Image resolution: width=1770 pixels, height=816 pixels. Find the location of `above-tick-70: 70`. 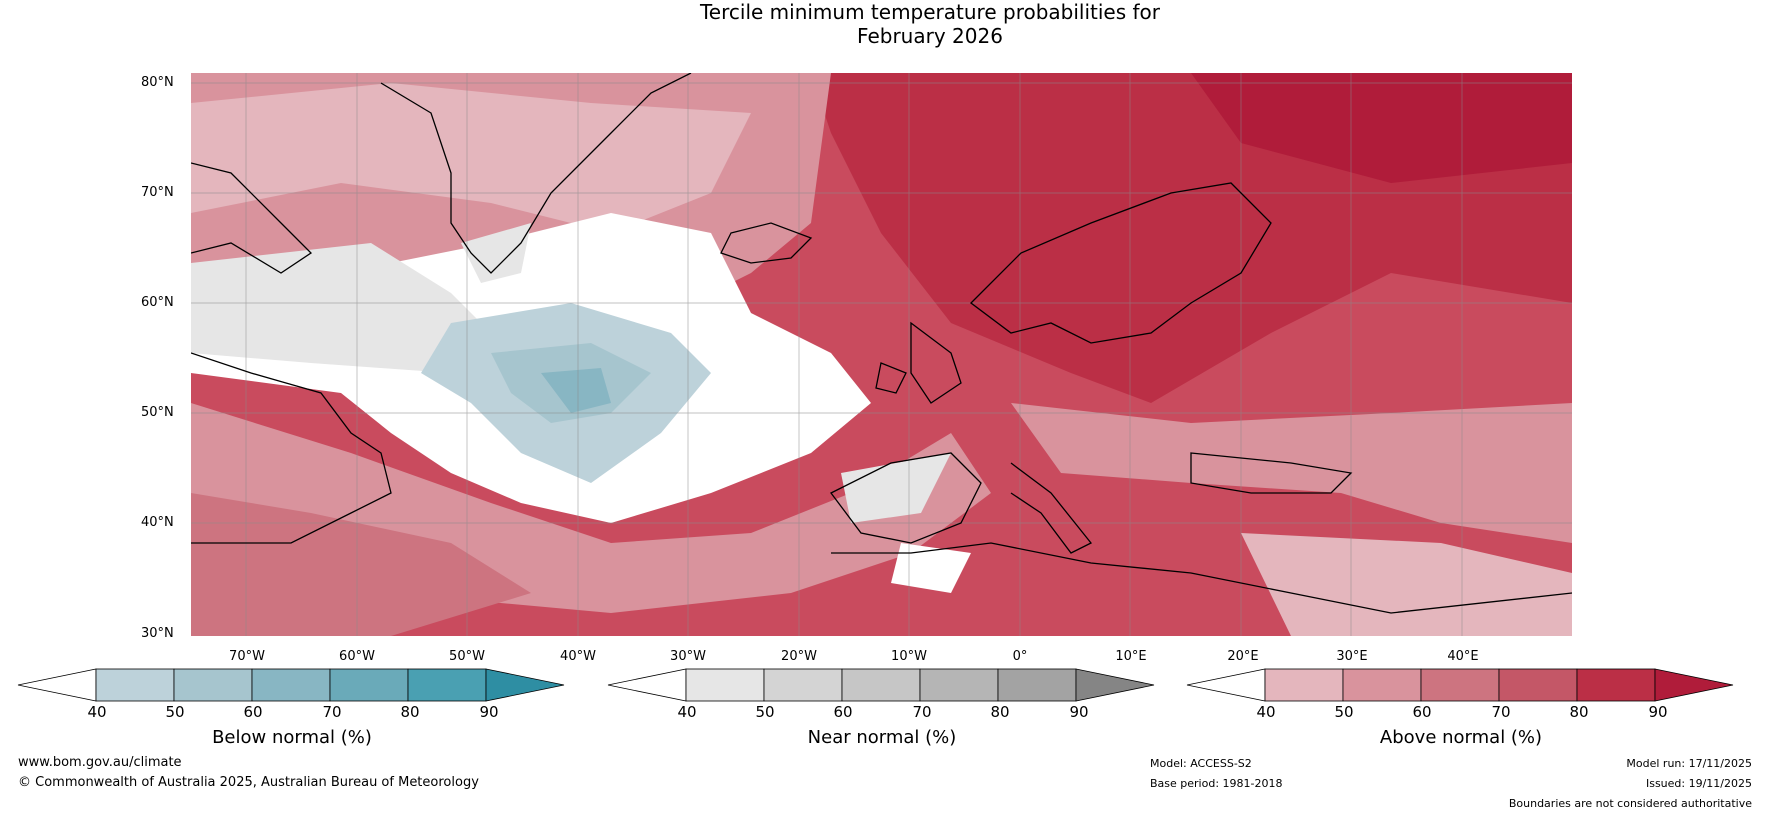

above-tick-70: 70 is located at coordinates (1501, 712).